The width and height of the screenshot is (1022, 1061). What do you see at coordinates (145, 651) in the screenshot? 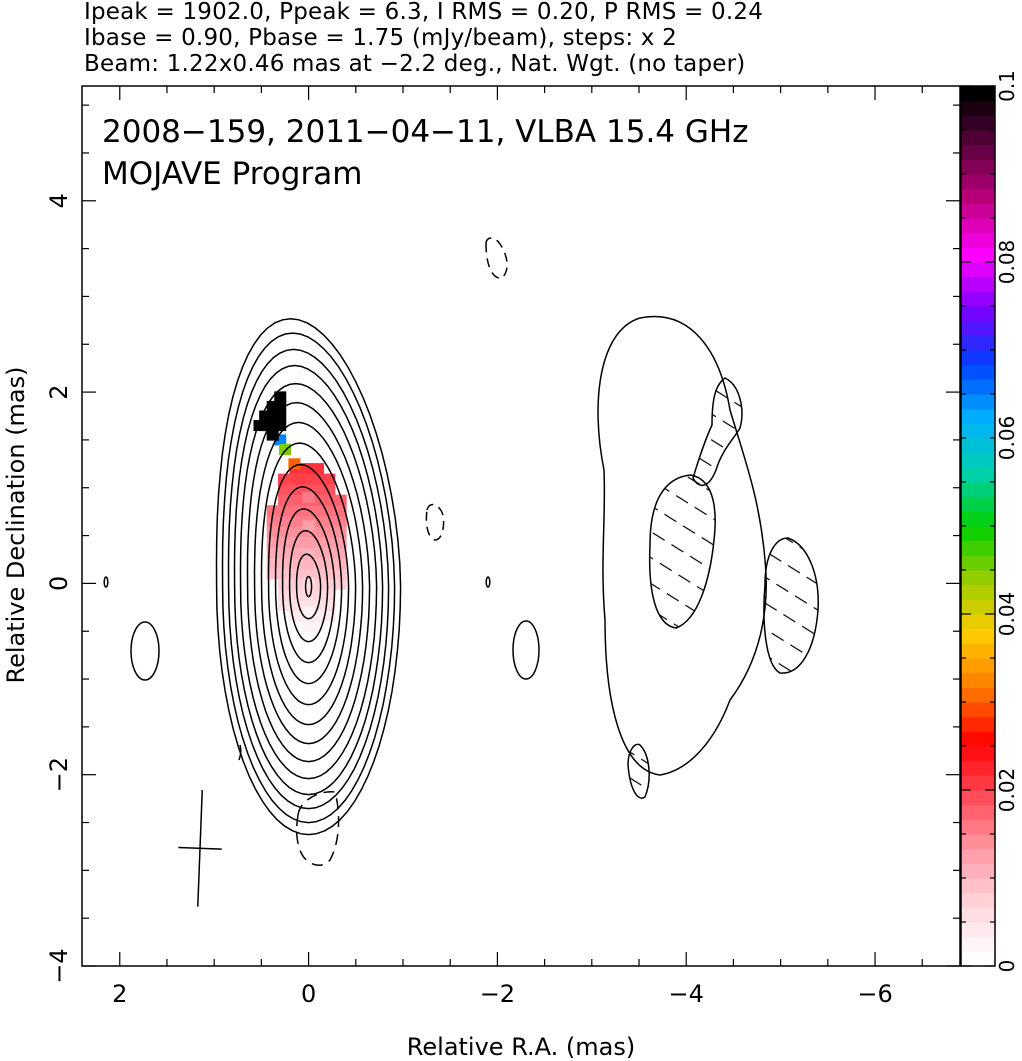
I see `isolated-contour-west` at bounding box center [145, 651].